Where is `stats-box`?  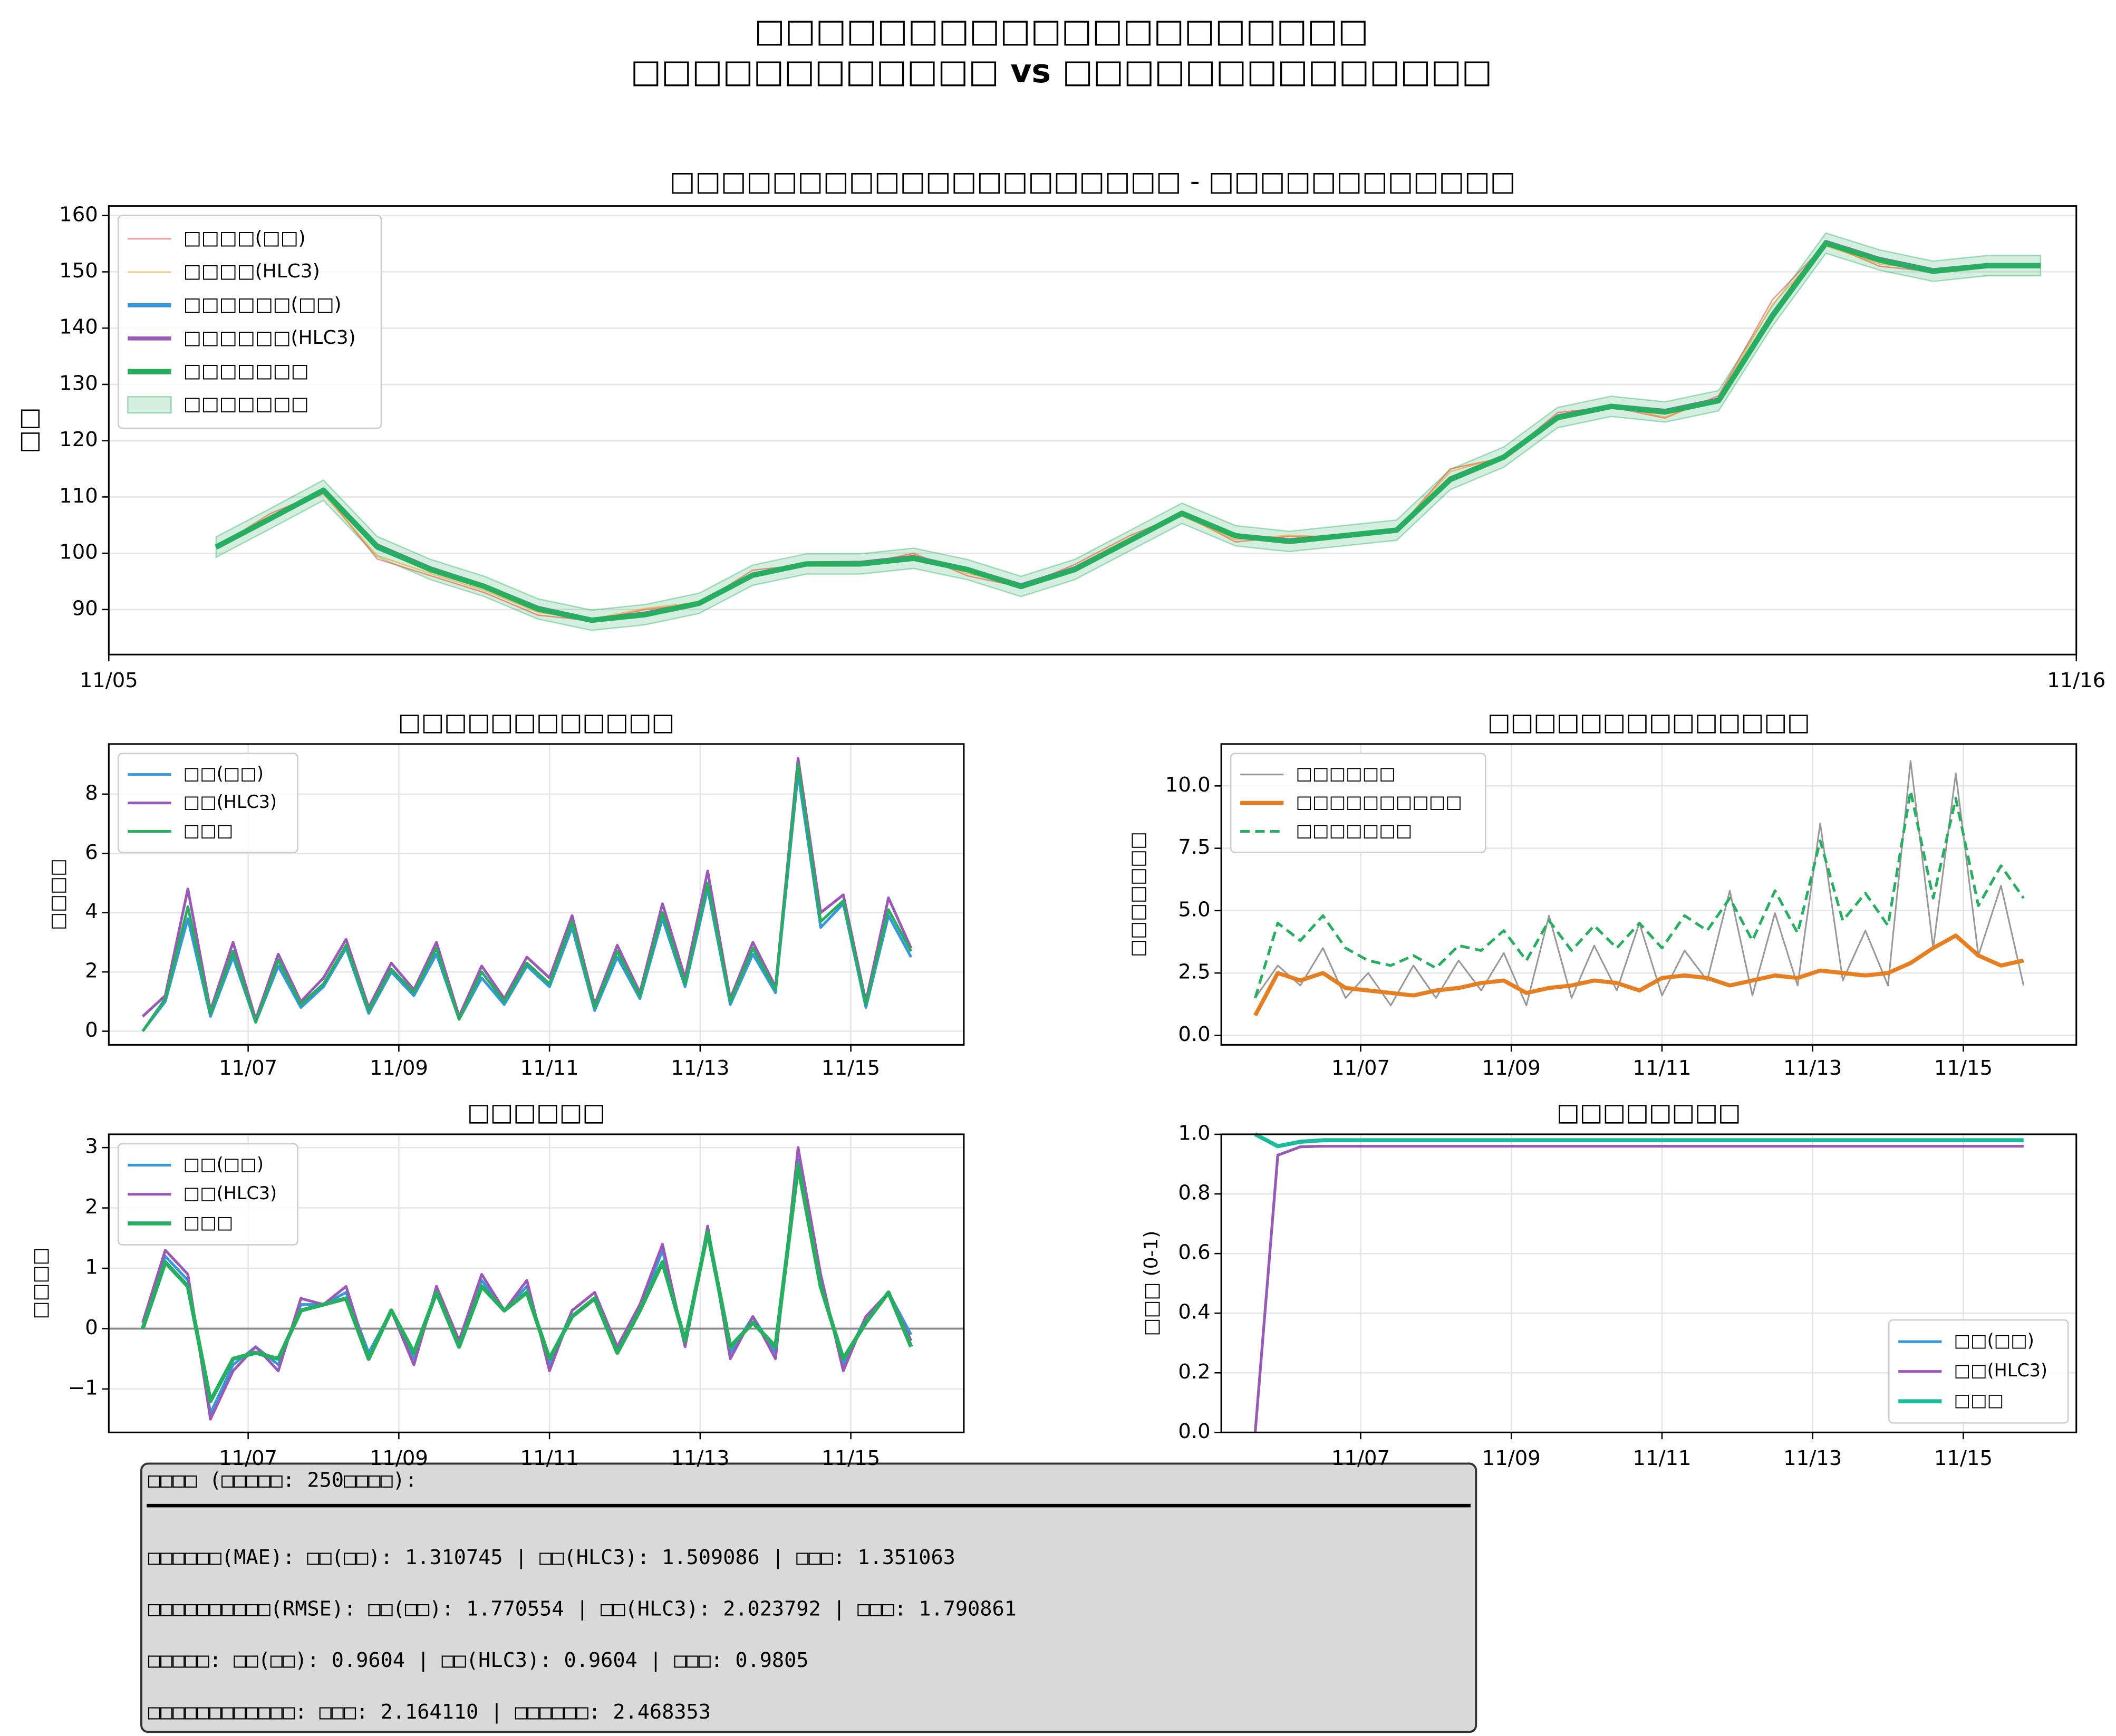
stats-box is located at coordinates (808, 1597).